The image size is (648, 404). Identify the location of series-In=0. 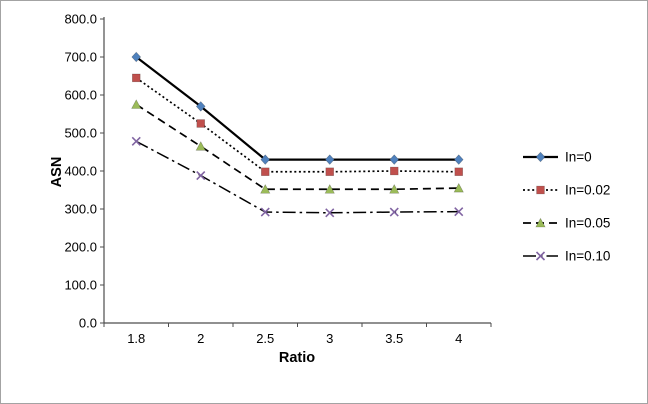
(297, 108).